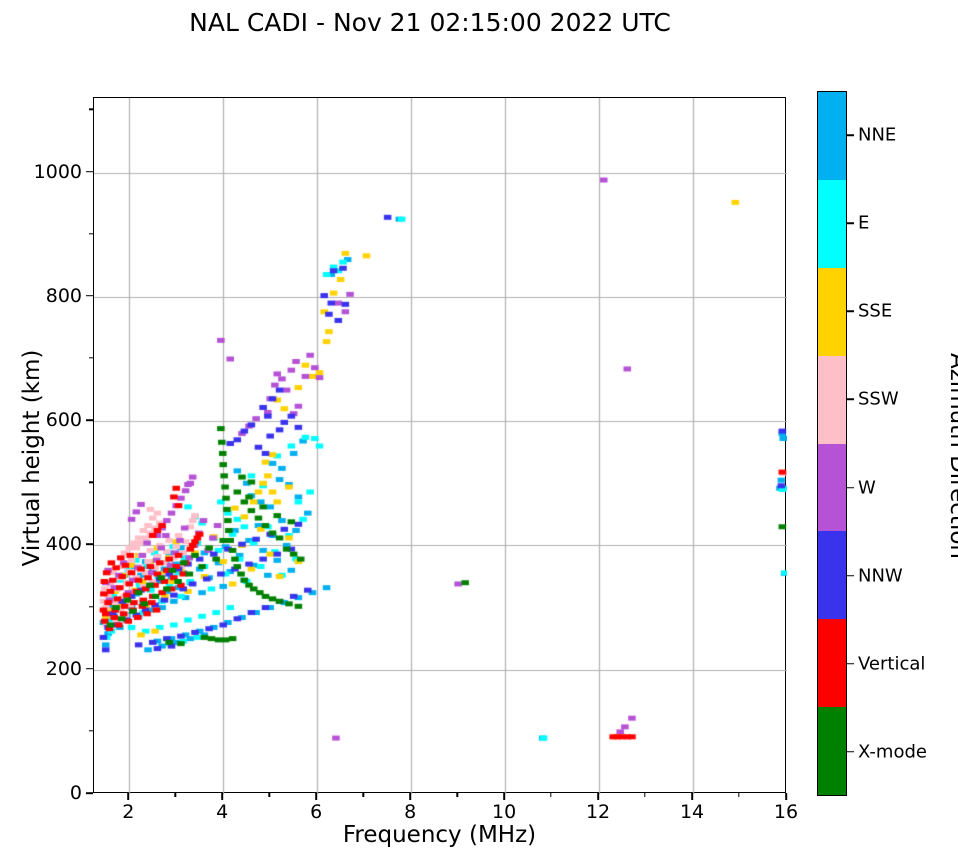  Describe the element at coordinates (832, 751) in the screenshot. I see `colorbar-band-x-mode` at that location.